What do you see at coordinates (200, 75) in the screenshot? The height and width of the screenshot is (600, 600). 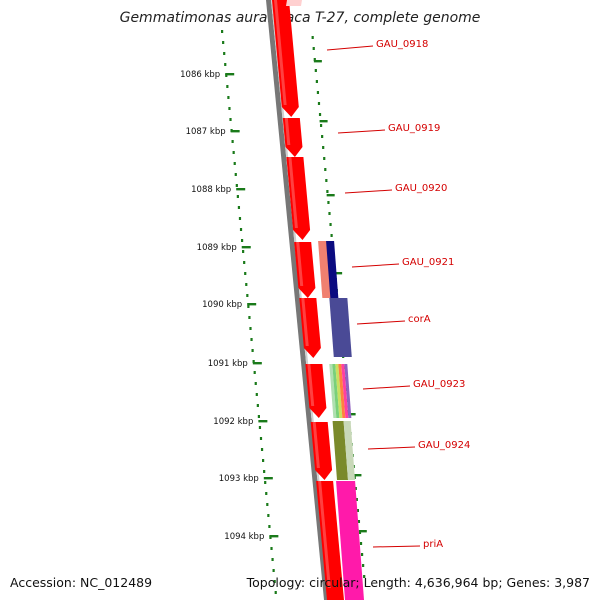 I see `tick-label: 1086 kbp` at bounding box center [200, 75].